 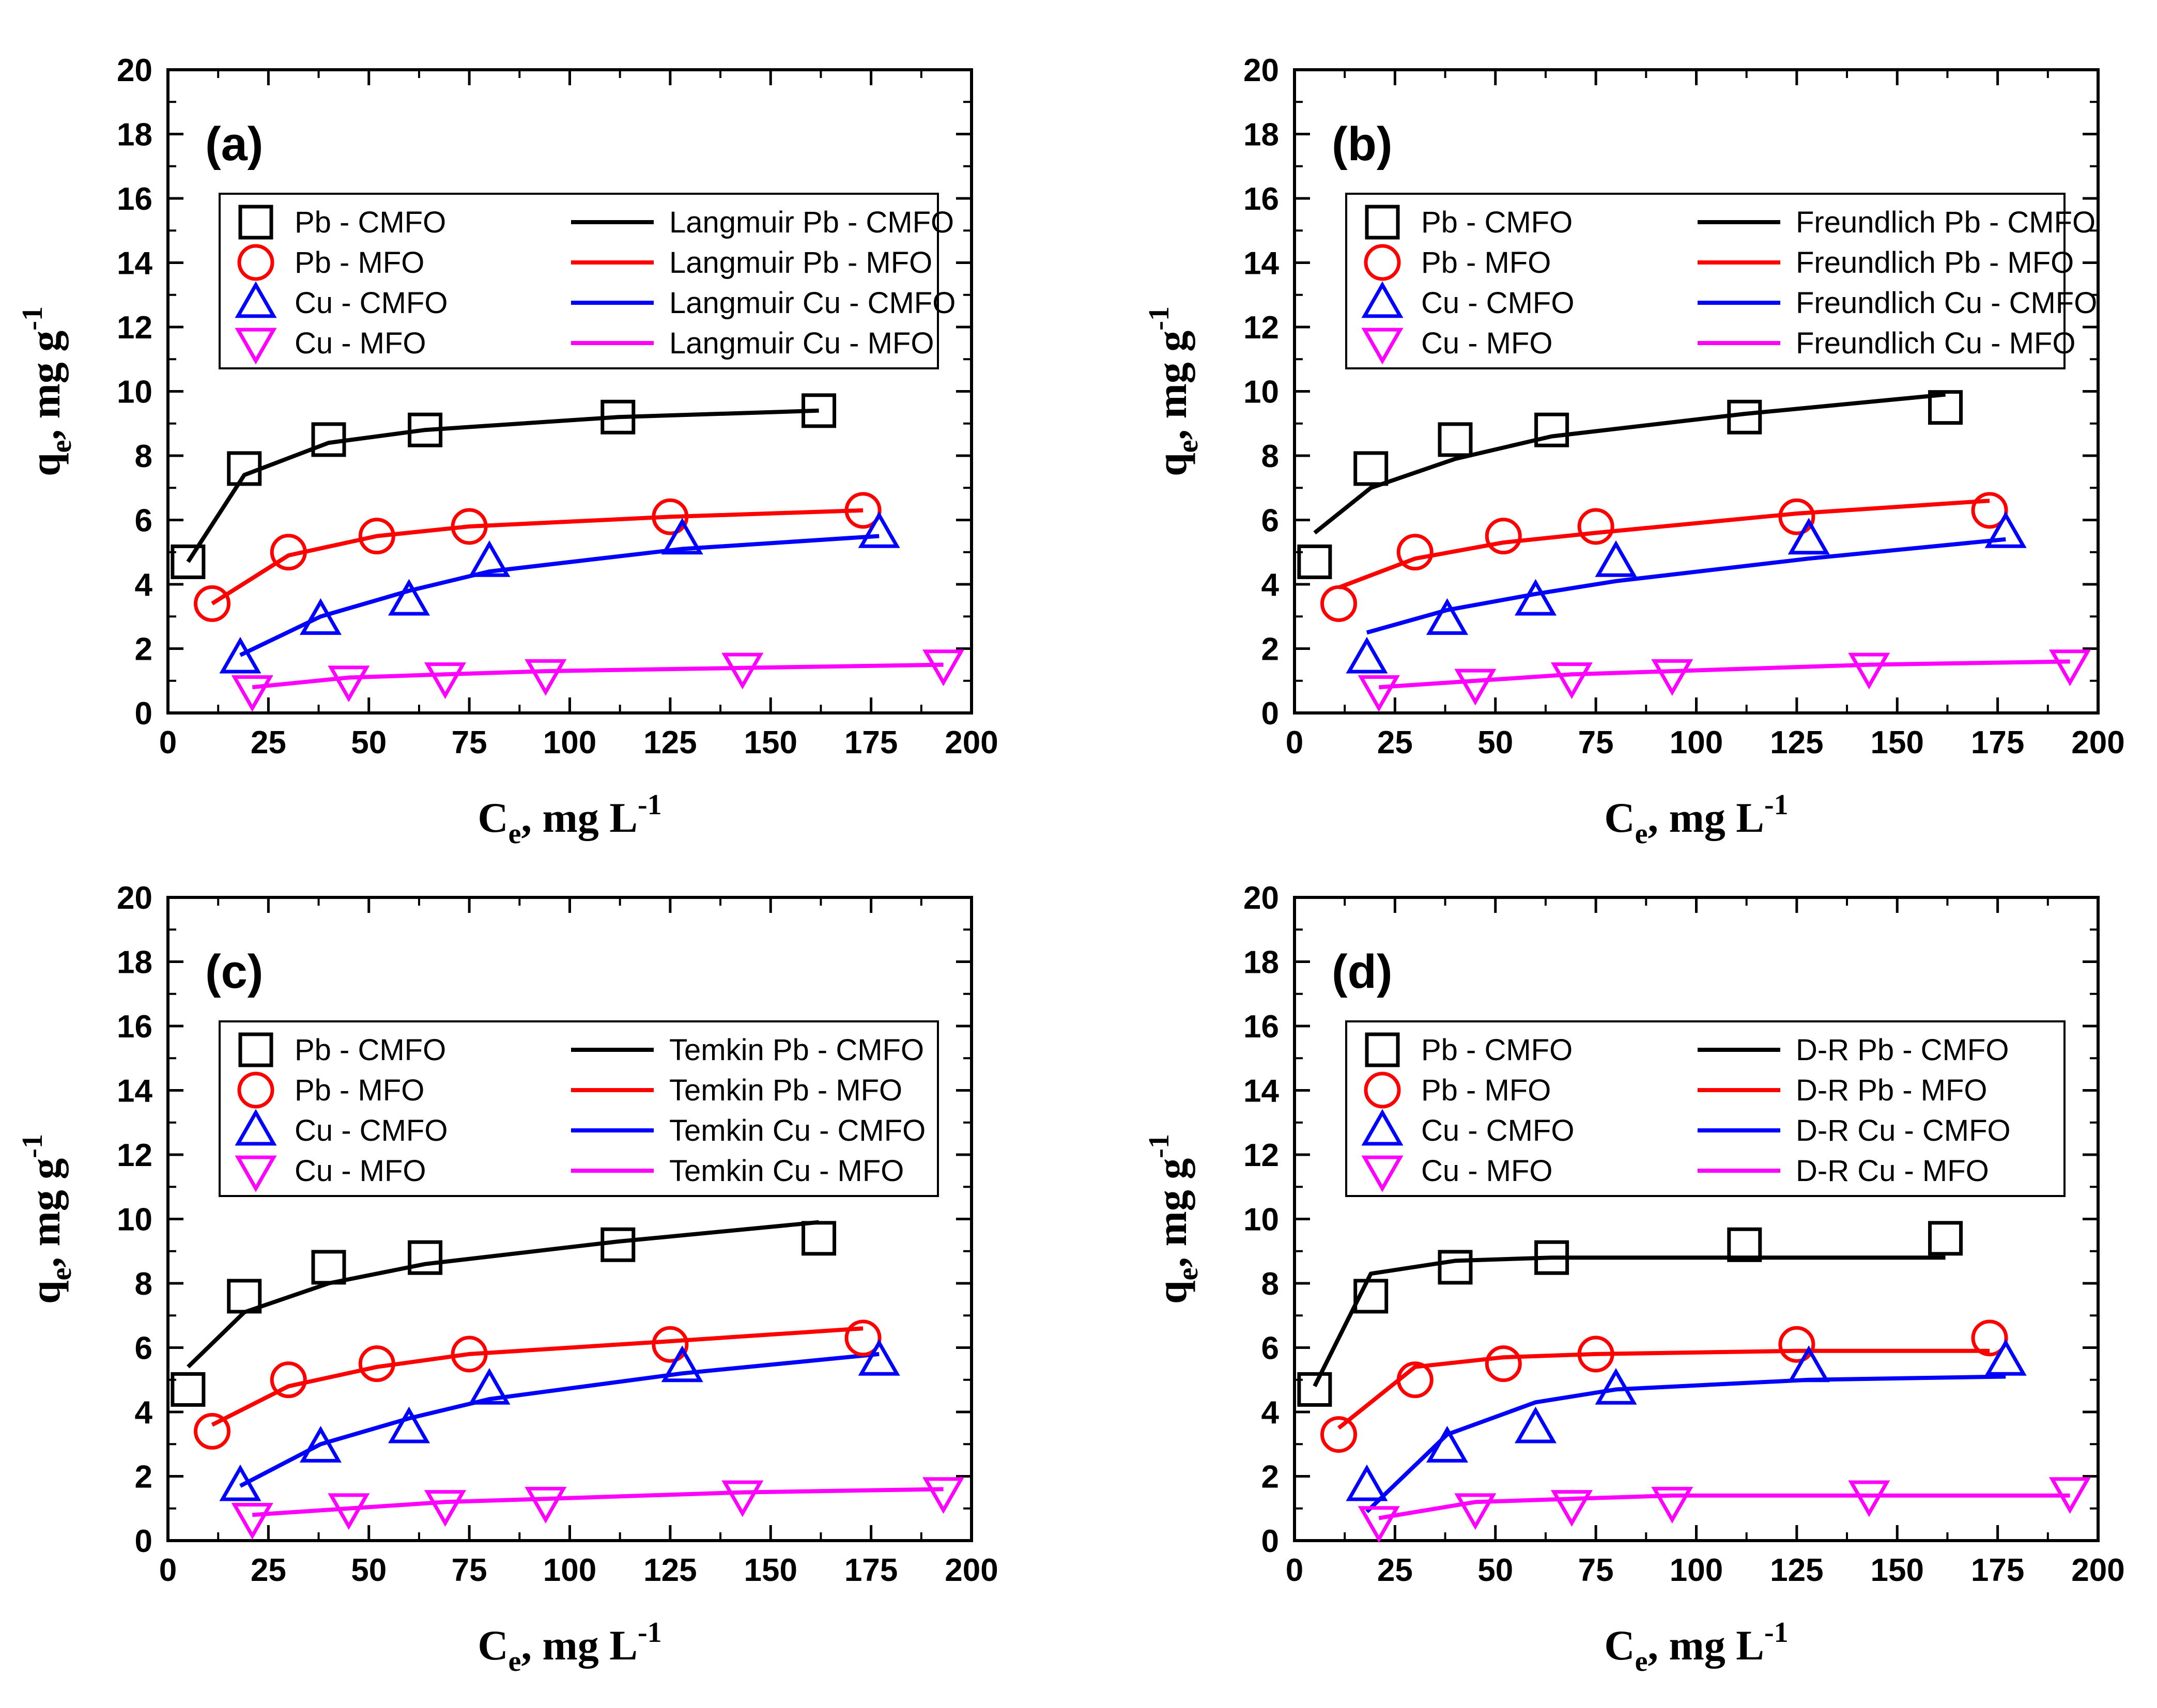 What do you see at coordinates (1395, 1570) in the screenshot?
I see `x-tick-label: 25` at bounding box center [1395, 1570].